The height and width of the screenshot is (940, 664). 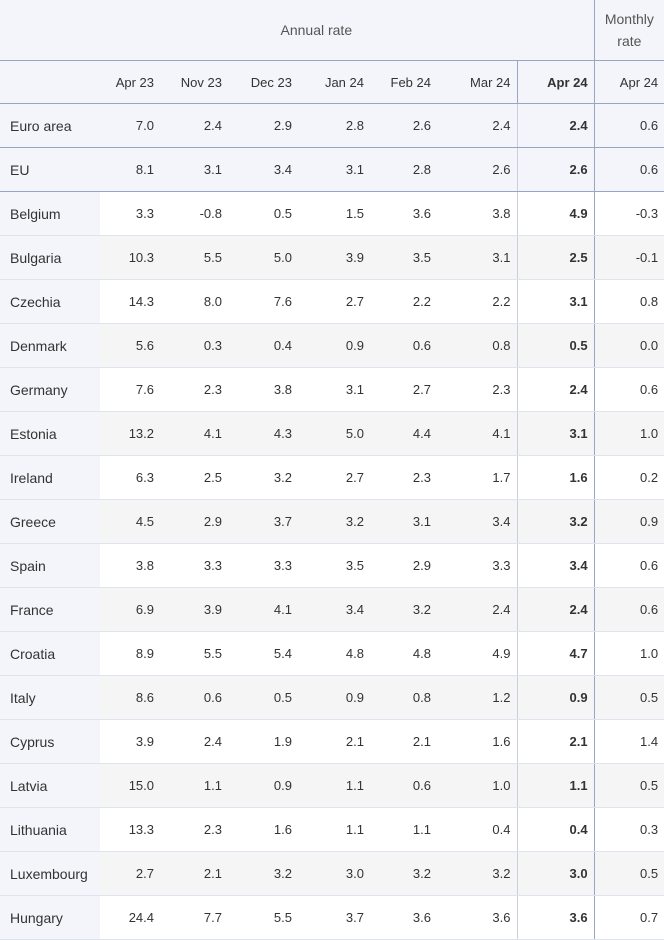 What do you see at coordinates (332, 829) in the screenshot?
I see `table-row: Lithuania 13.3 2.3 1.6 1.1 1.1 0.4 0.4 0.3` at bounding box center [332, 829].